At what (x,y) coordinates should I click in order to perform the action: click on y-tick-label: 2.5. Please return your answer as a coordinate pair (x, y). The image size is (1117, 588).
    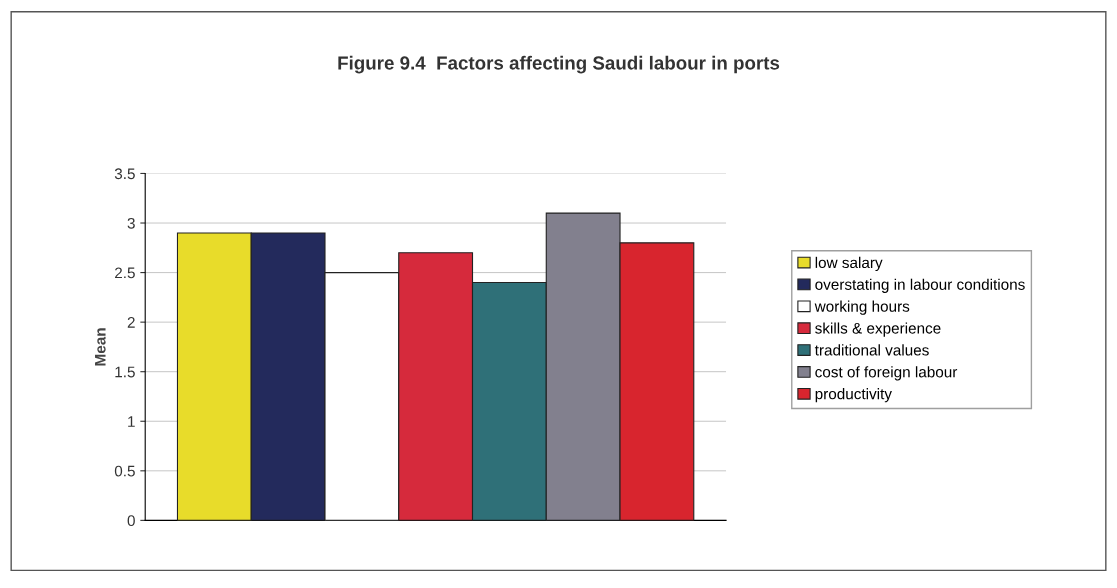
    Looking at the image, I should click on (125, 273).